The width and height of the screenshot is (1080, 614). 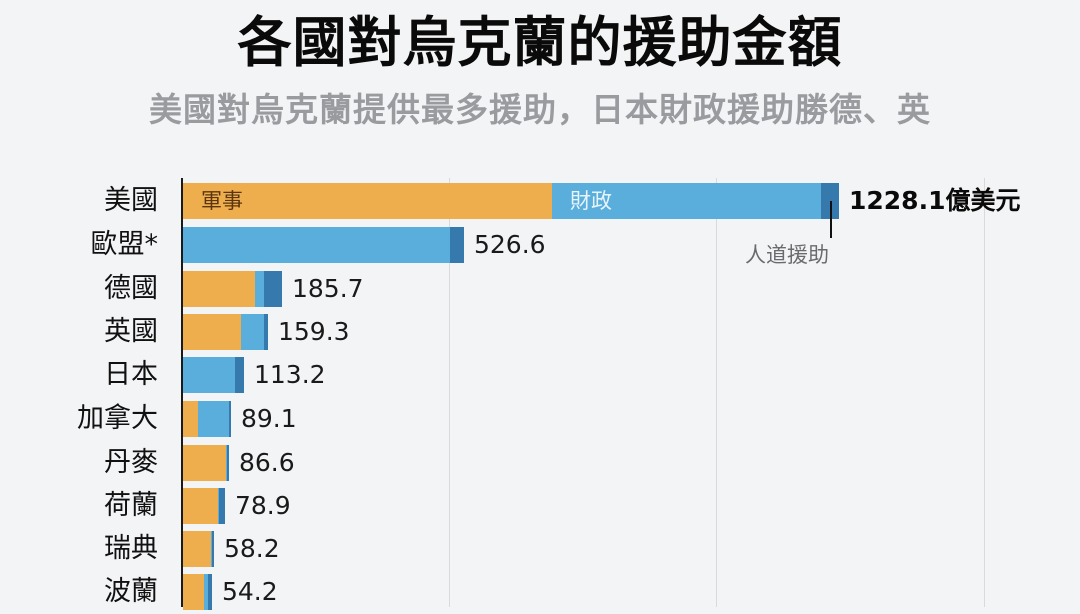 What do you see at coordinates (131, 288) in the screenshot?
I see `category-label: 德國` at bounding box center [131, 288].